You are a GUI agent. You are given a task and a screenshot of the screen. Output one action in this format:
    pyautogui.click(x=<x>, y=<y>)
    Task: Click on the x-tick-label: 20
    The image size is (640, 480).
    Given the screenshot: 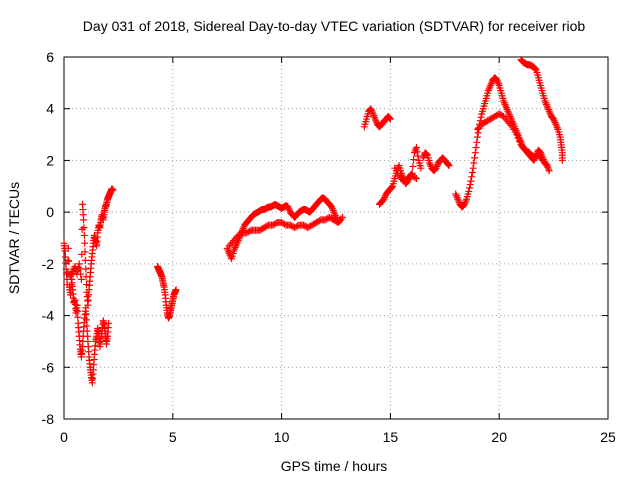 What is the action you would take?
    pyautogui.click(x=499, y=437)
    